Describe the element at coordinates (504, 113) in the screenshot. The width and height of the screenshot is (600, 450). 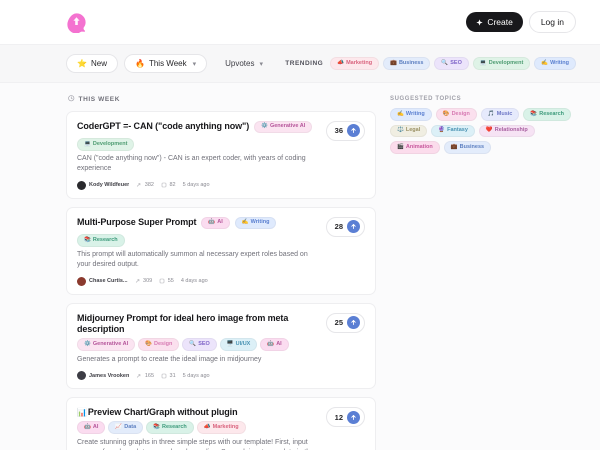
I see `tag-label: Music` at that location.